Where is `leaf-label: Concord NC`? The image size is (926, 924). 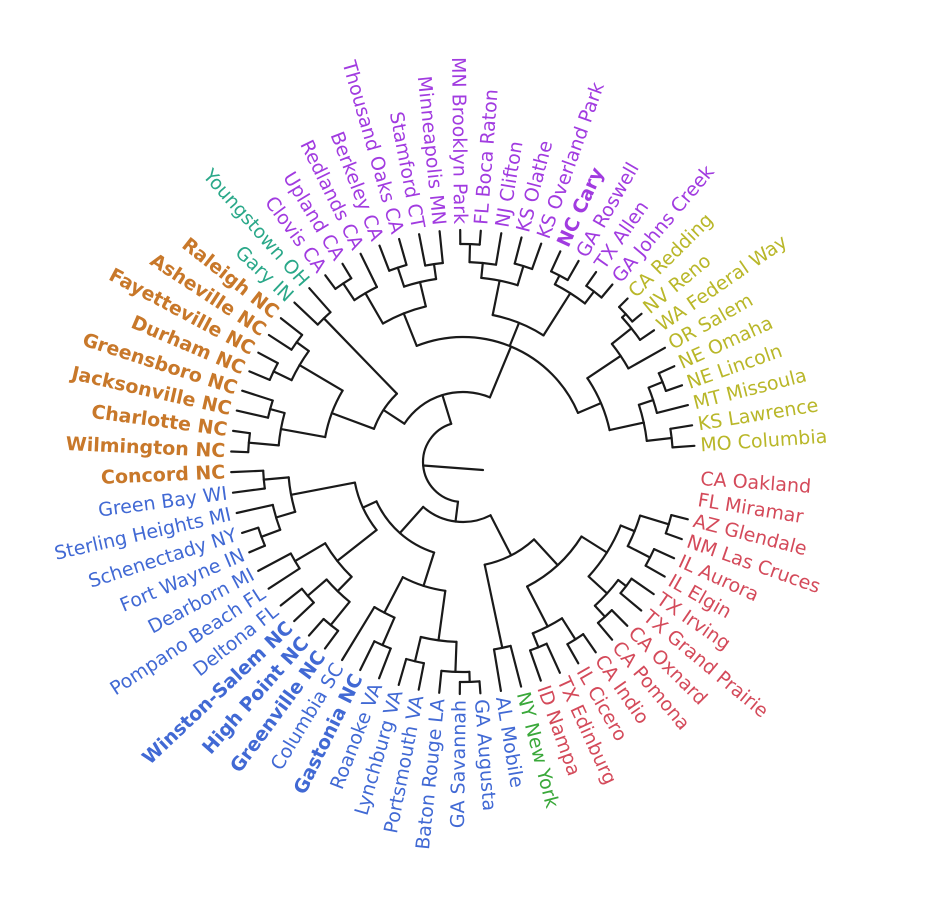 leaf-label: Concord NC is located at coordinates (163, 474).